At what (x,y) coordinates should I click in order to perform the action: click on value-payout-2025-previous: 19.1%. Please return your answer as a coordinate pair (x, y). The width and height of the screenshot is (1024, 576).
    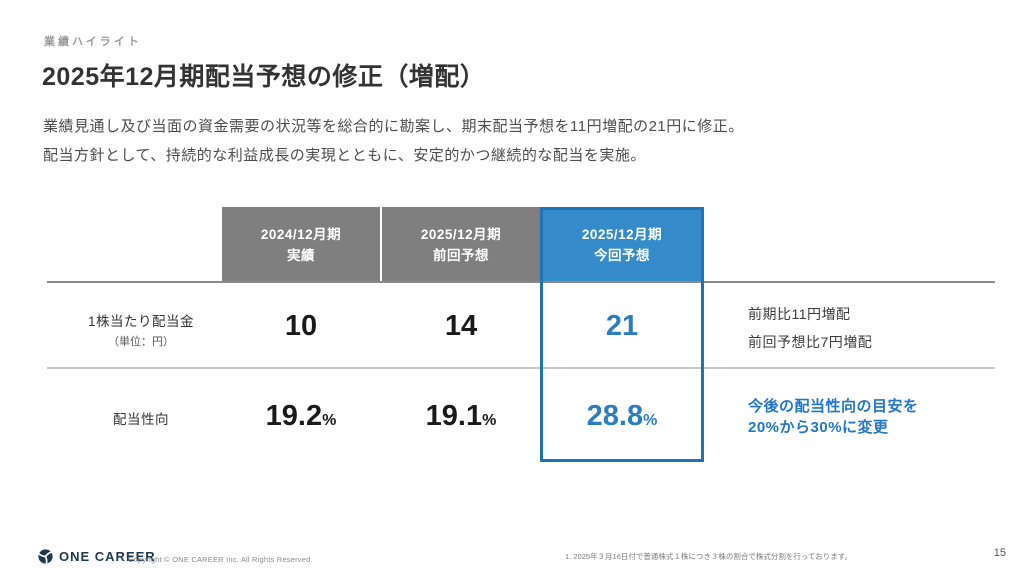
    Looking at the image, I should click on (461, 416).